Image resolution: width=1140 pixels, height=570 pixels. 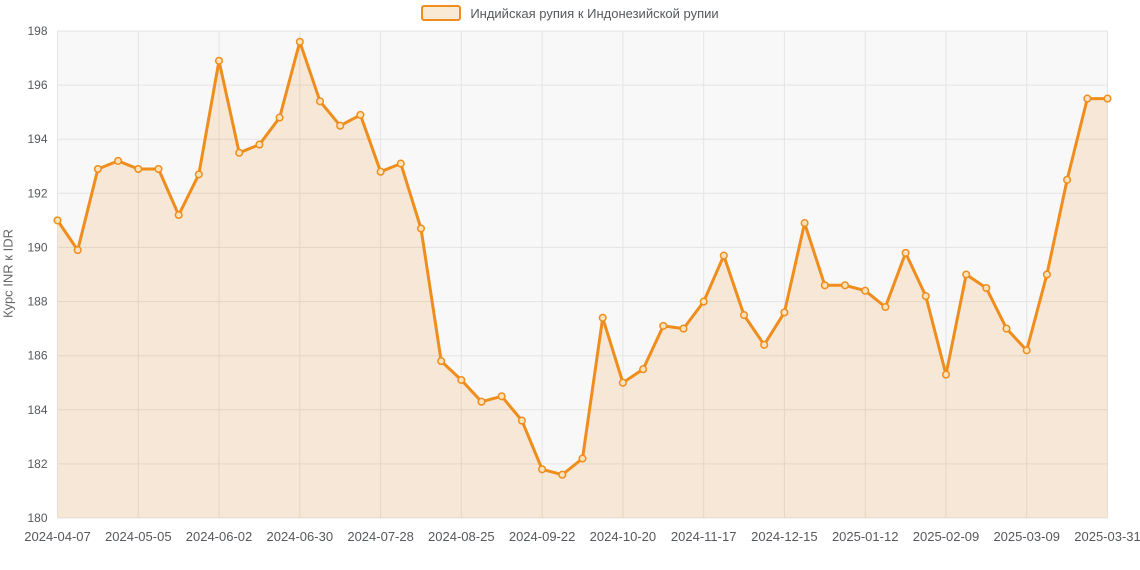 I want to click on x-tick-label: 2024-09-22, so click(x=542, y=536).